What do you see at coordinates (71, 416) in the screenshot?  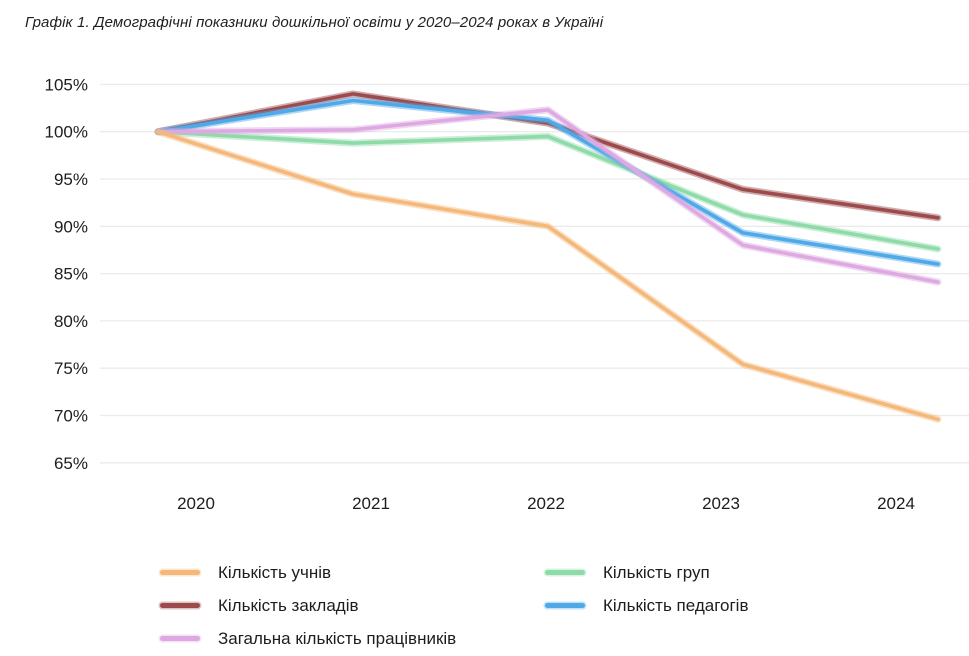 I see `y-tick-label: 70%` at bounding box center [71, 416].